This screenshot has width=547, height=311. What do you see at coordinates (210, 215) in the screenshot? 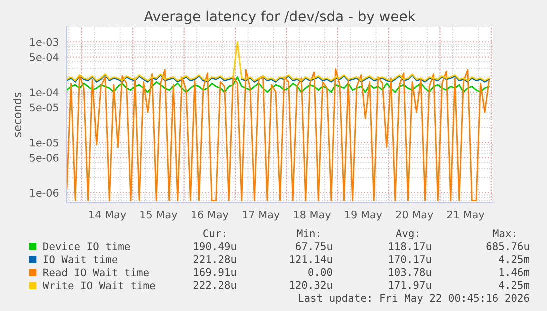
I see `x-tick-label: 16 May` at bounding box center [210, 215].